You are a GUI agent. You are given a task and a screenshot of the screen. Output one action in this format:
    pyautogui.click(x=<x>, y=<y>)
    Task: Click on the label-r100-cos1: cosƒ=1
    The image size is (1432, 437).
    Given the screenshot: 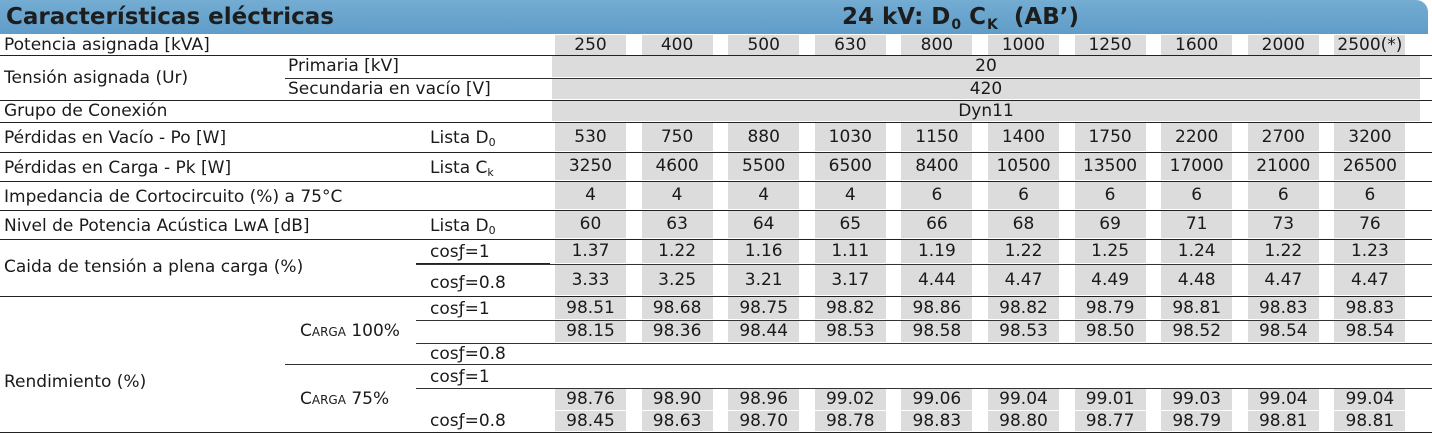 What is the action you would take?
    pyautogui.click(x=483, y=309)
    